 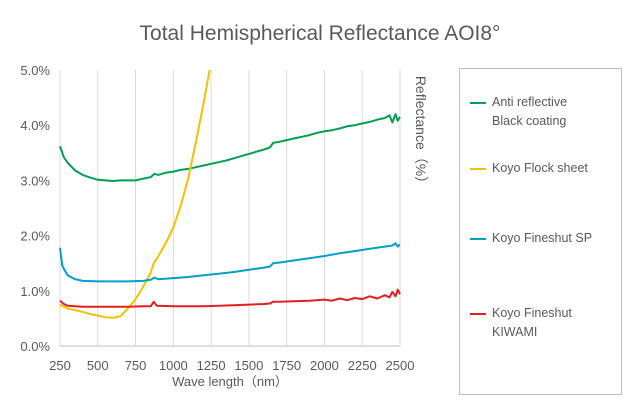 What do you see at coordinates (35, 208) in the screenshot?
I see `y-axis-ticks: 0.0% 1.0% 2.0% 3.0% 4.0% 5.0%` at bounding box center [35, 208].